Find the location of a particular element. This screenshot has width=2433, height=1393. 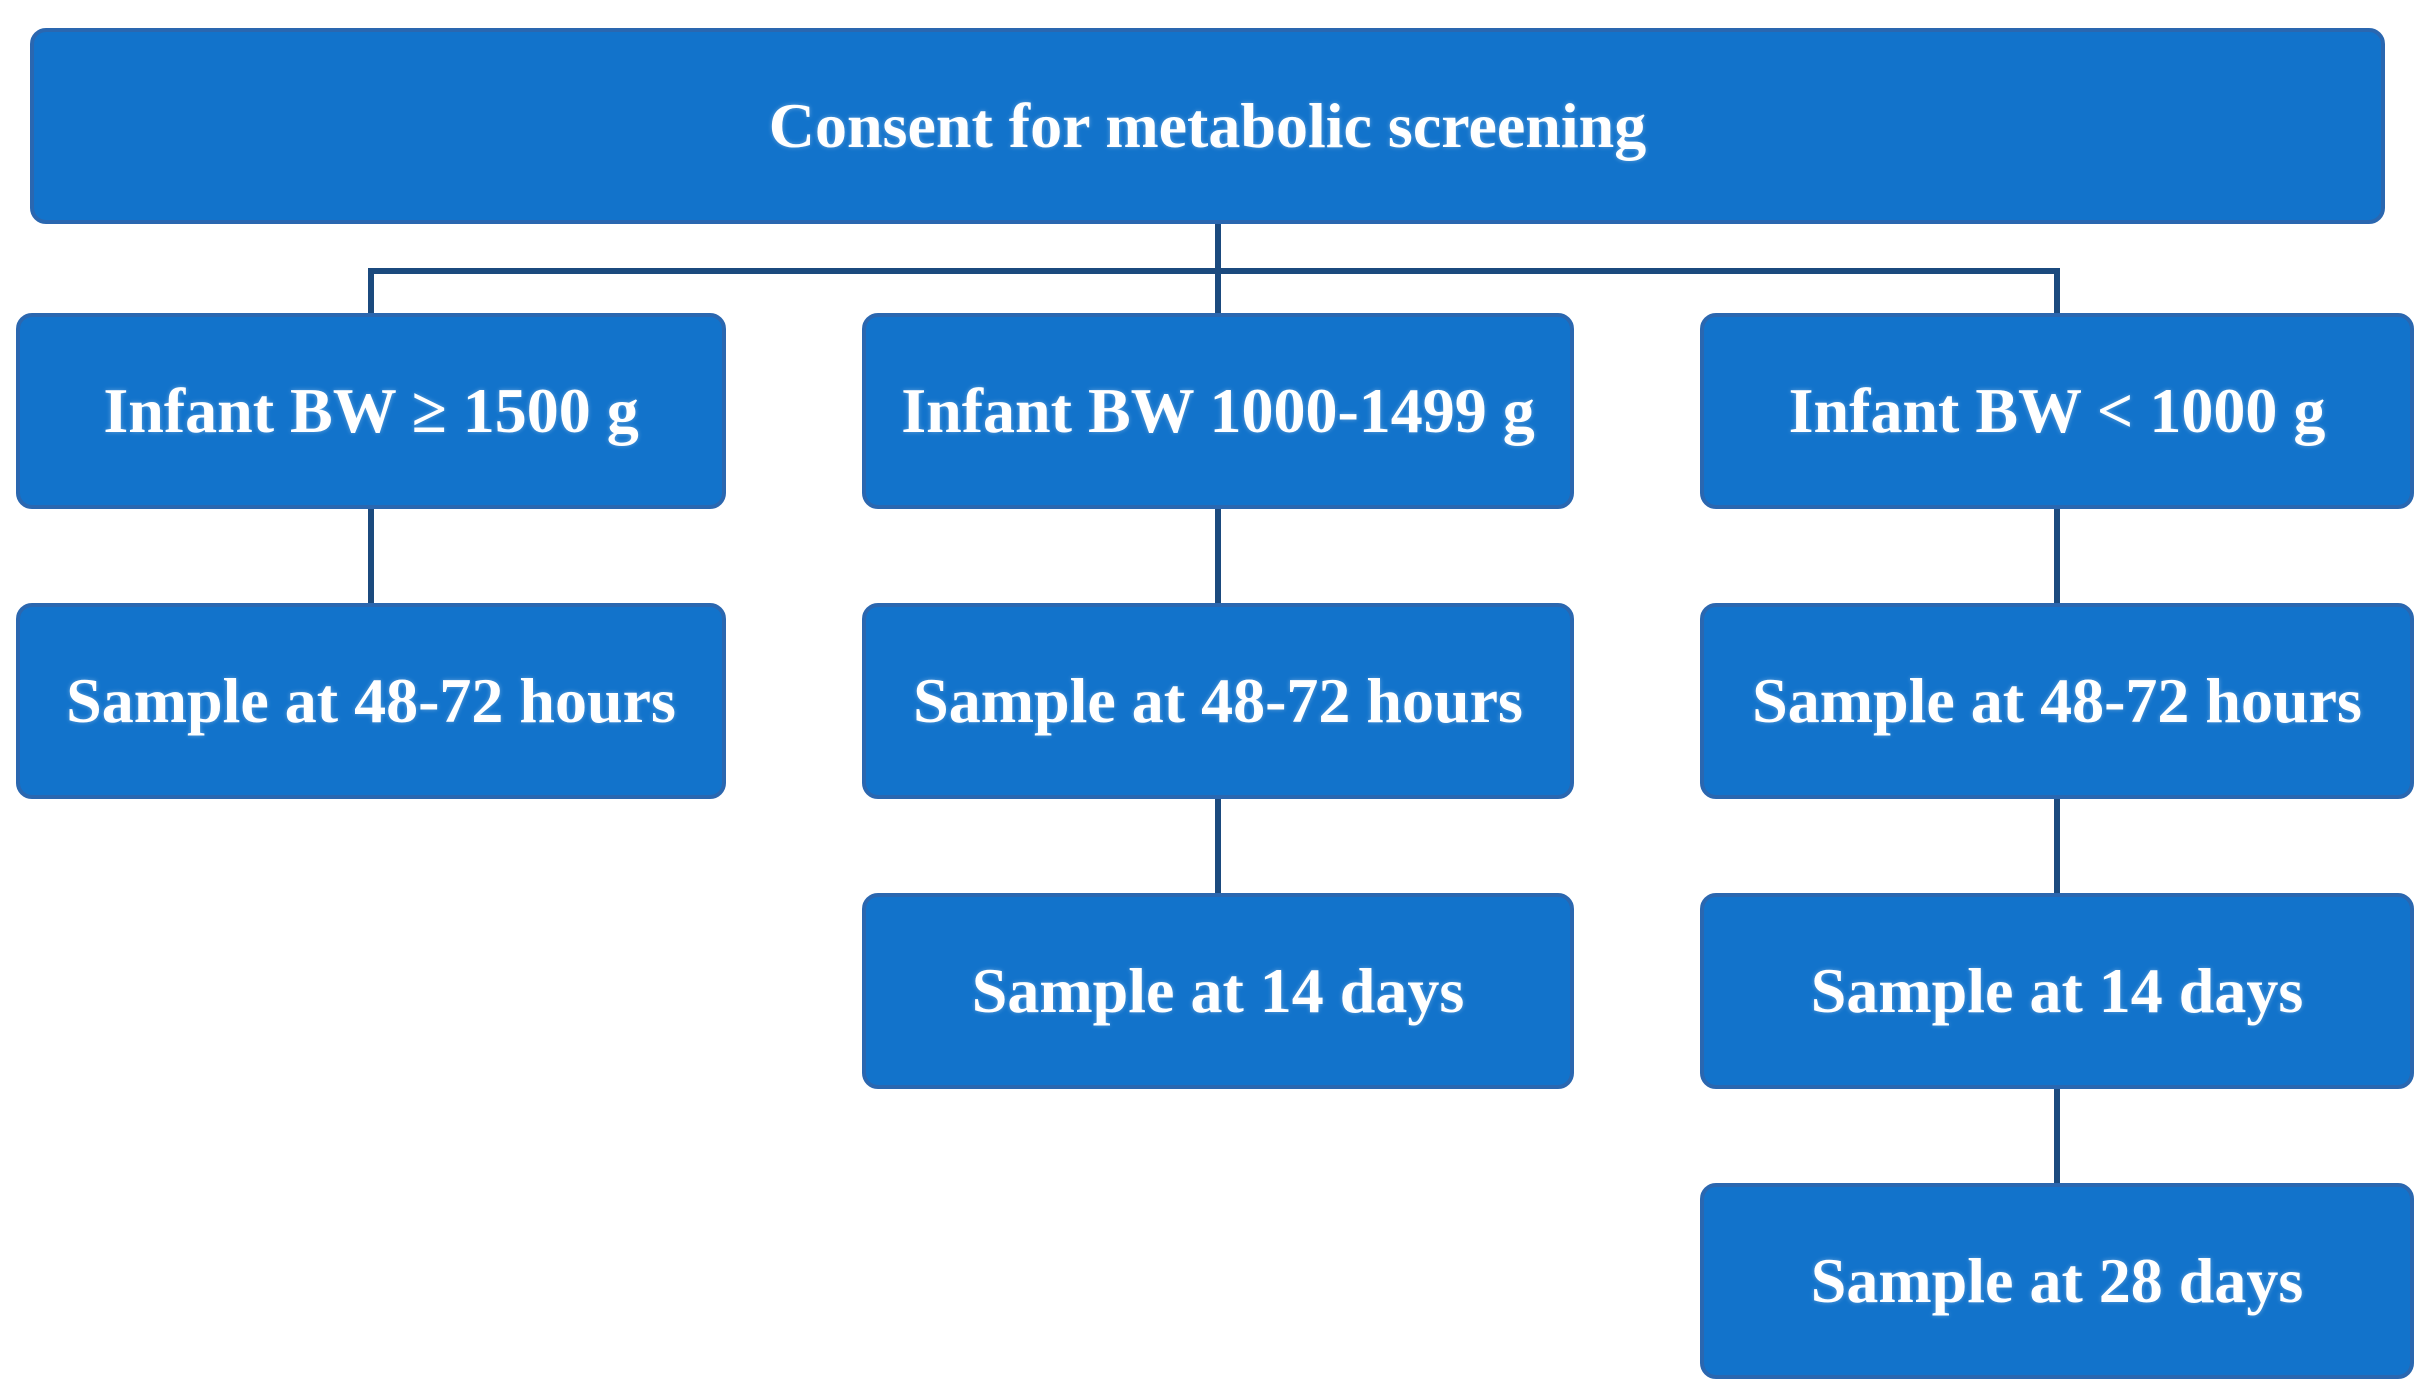

node-right-sample-14-days: Sample at 14 days is located at coordinates (2057, 991).